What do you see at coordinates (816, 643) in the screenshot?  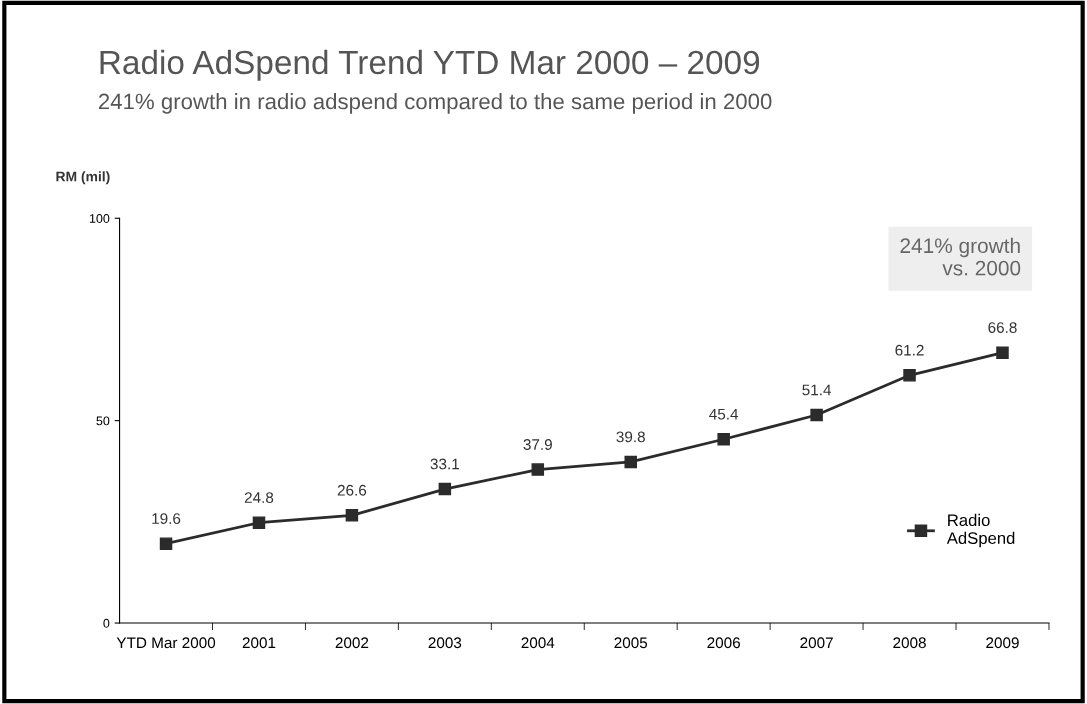 I see `x-tick-label: 2007` at bounding box center [816, 643].